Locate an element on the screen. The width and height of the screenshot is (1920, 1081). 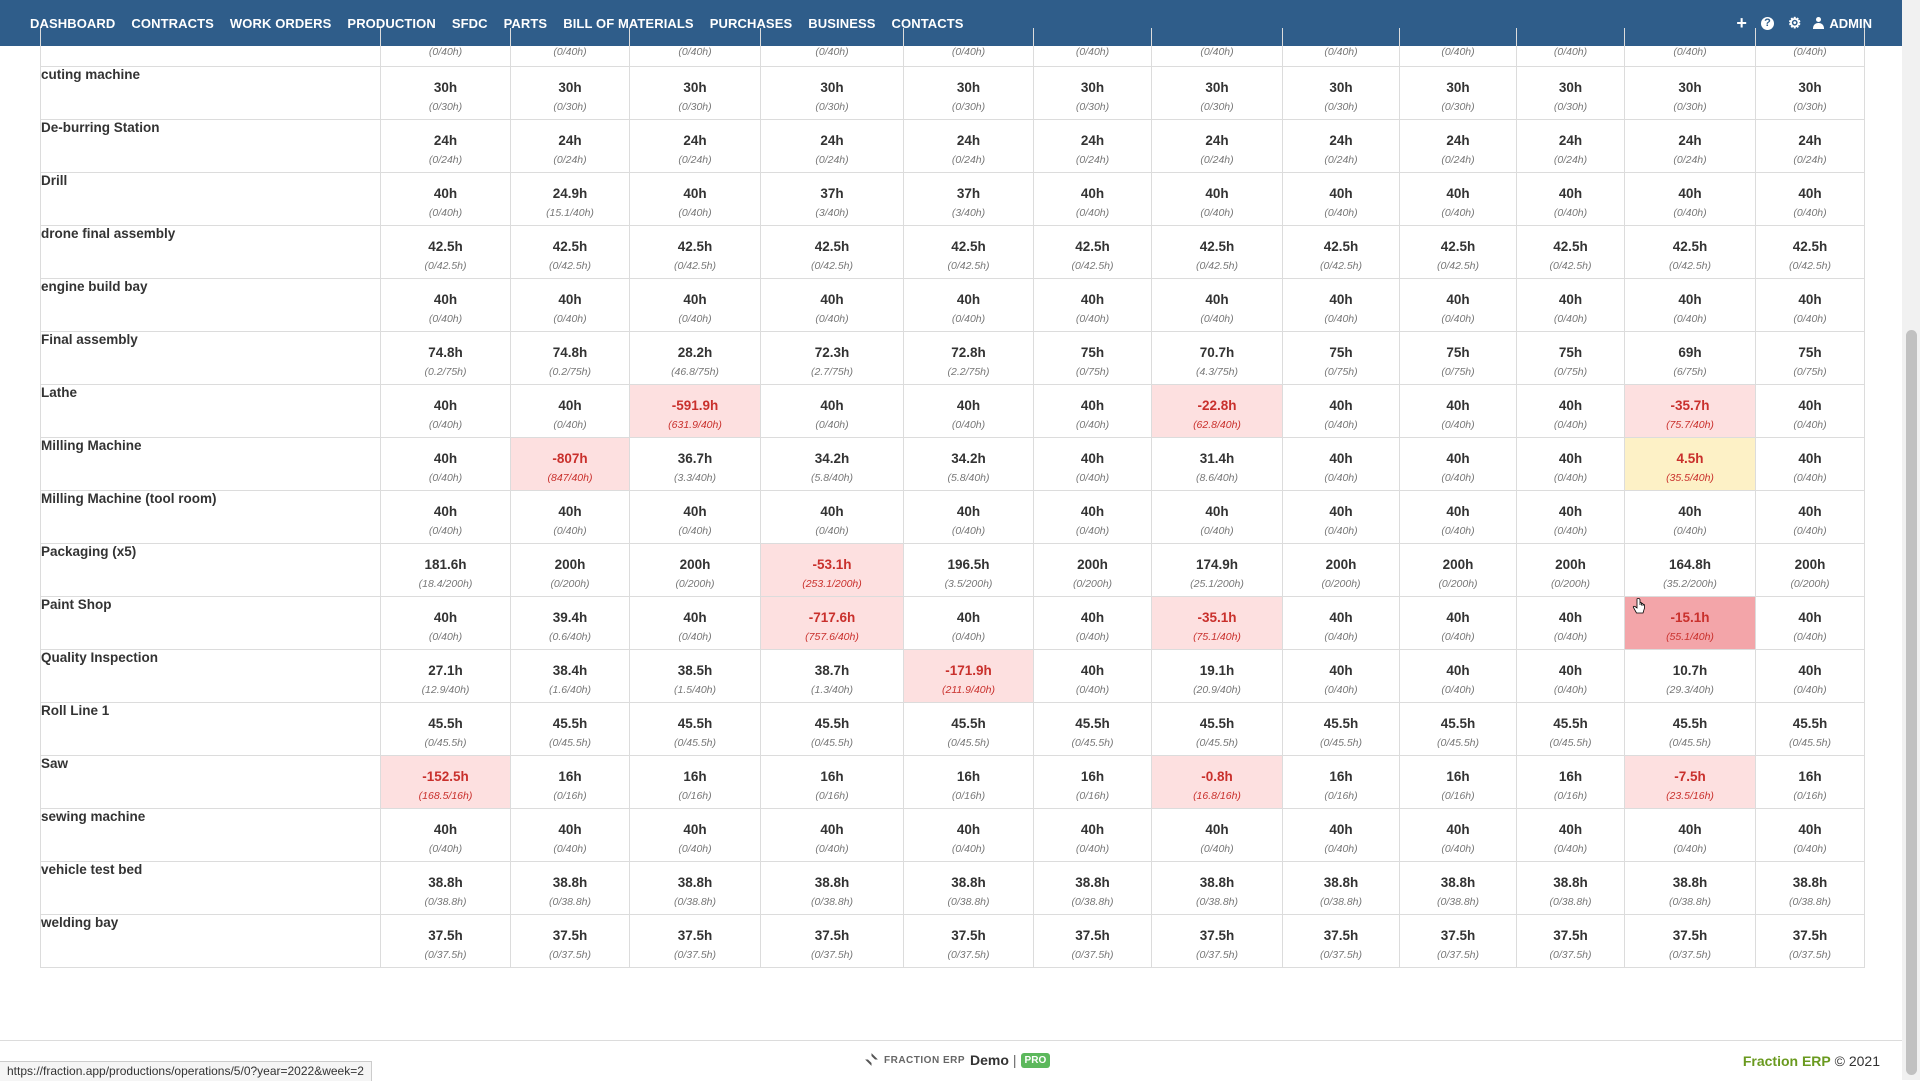
capacity-cell: 69h (6/75h) is located at coordinates (1690, 358).